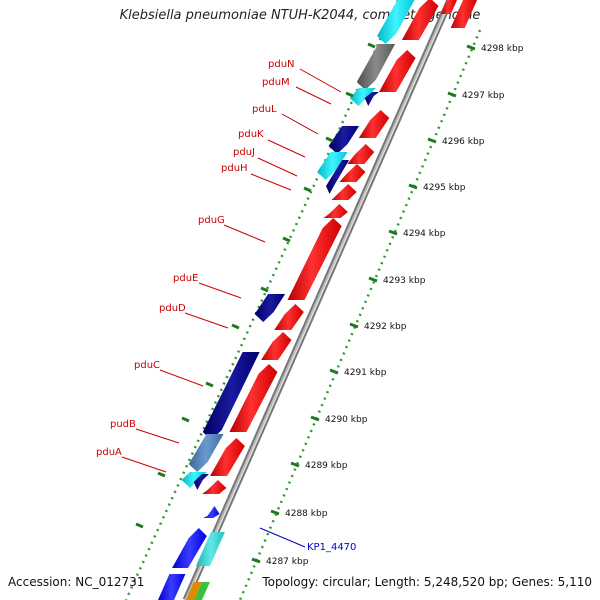 This screenshot has width=600, height=600. What do you see at coordinates (372, 99) in the screenshot?
I see `reverse-gene-navy-small` at bounding box center [372, 99].